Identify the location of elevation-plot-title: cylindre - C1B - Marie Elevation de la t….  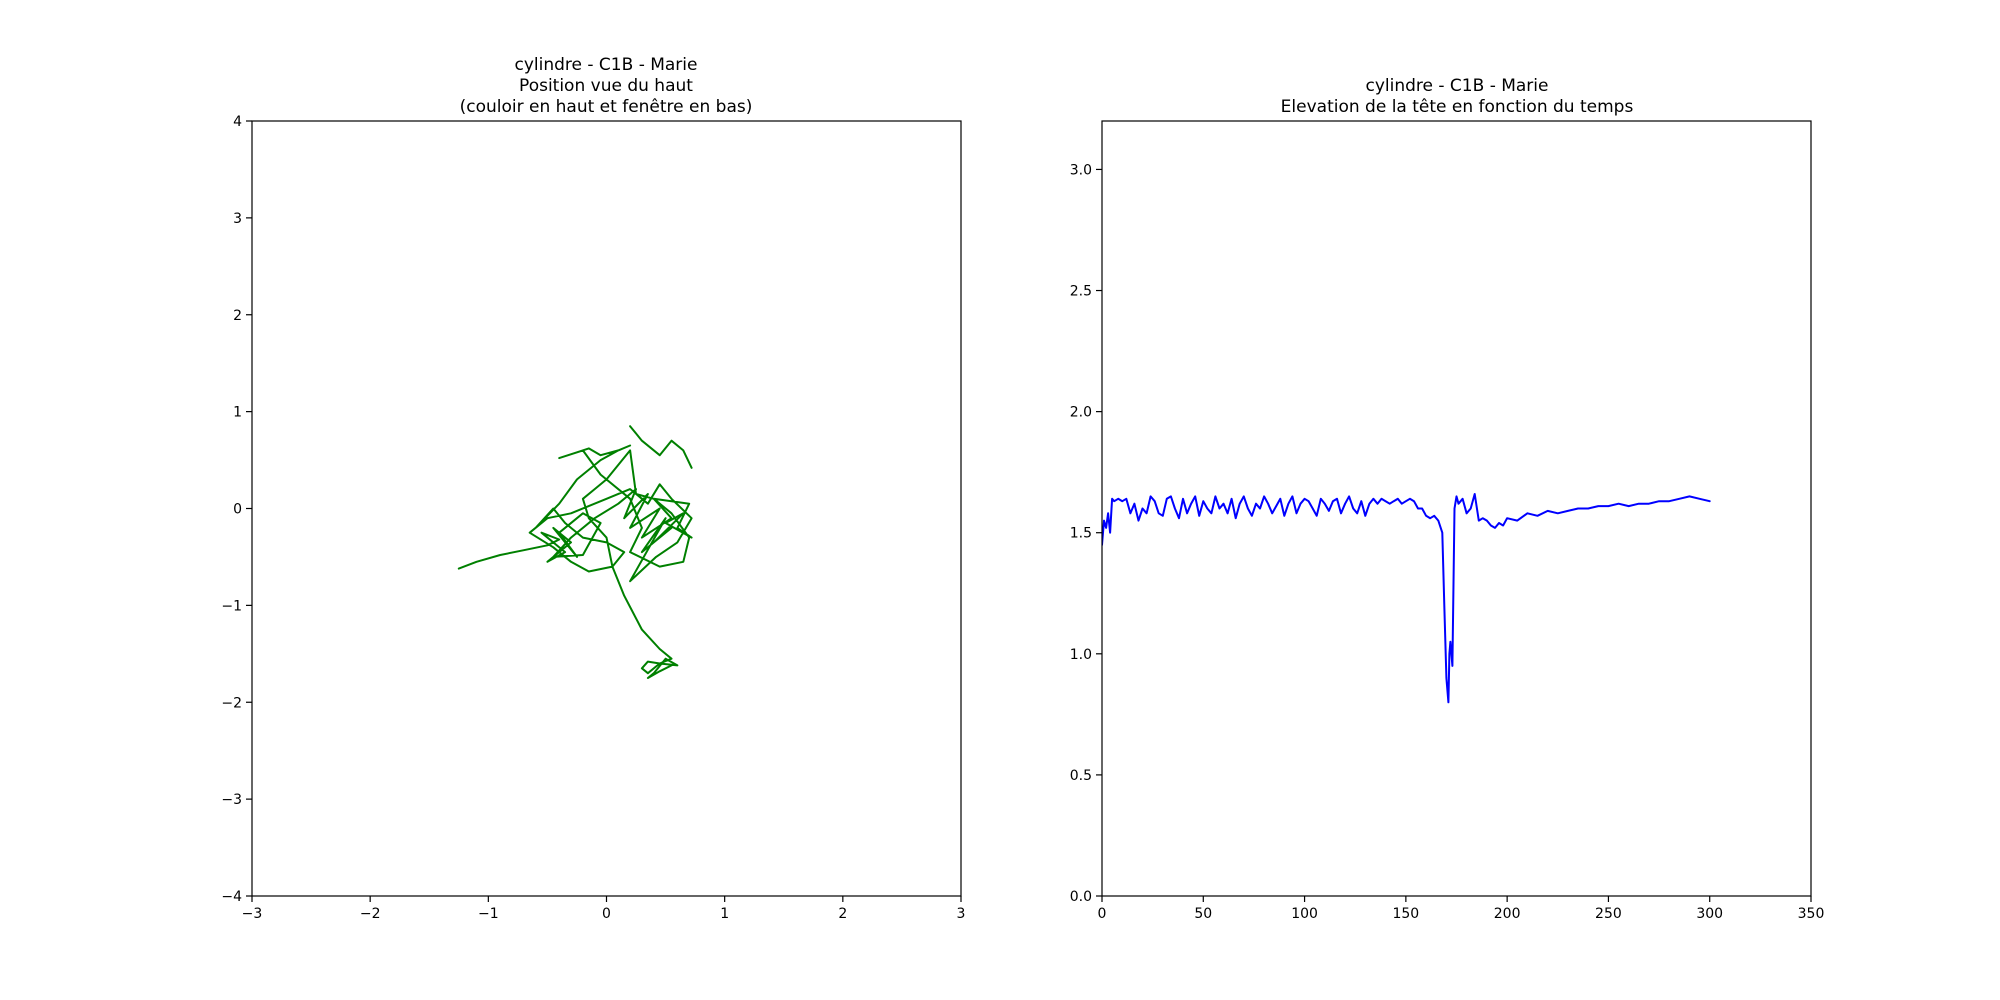
(1457, 96).